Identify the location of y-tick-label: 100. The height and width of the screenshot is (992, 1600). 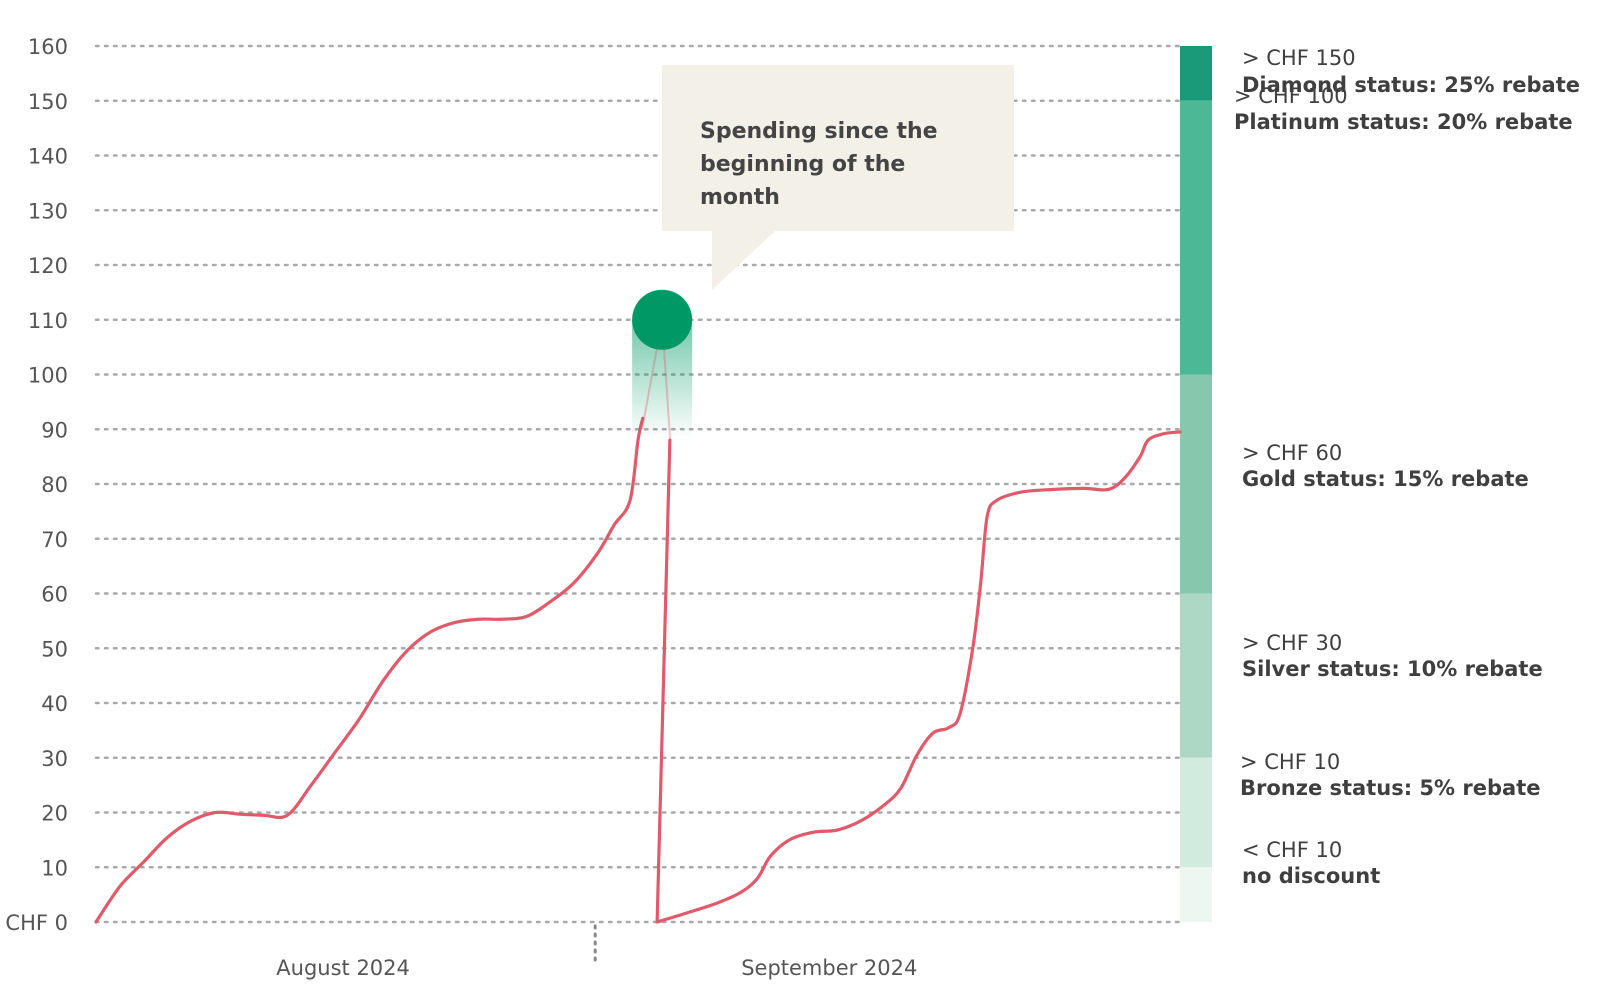
(48, 376).